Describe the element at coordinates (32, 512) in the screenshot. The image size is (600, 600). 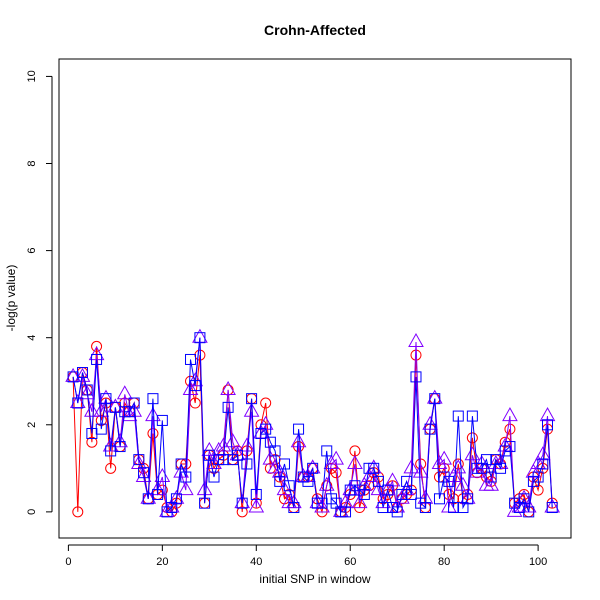
I see `y-tick-label: 0` at that location.